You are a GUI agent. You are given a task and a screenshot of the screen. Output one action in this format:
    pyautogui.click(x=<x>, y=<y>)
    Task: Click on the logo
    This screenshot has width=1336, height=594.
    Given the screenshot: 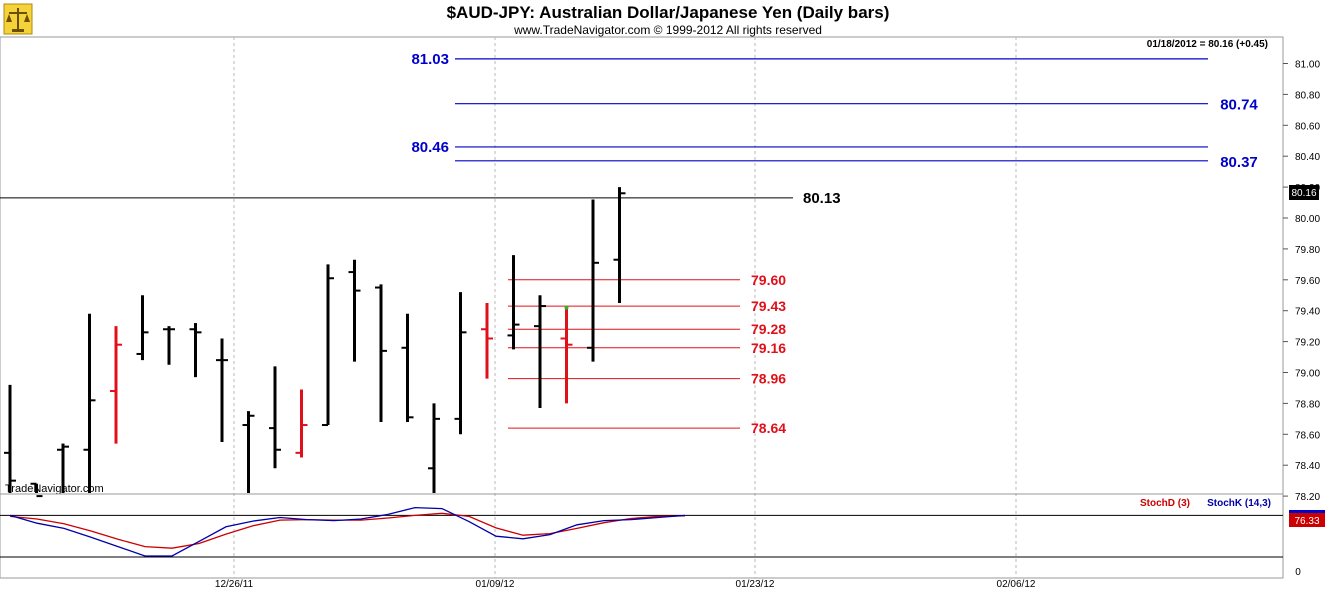 What is the action you would take?
    pyautogui.click(x=18, y=19)
    